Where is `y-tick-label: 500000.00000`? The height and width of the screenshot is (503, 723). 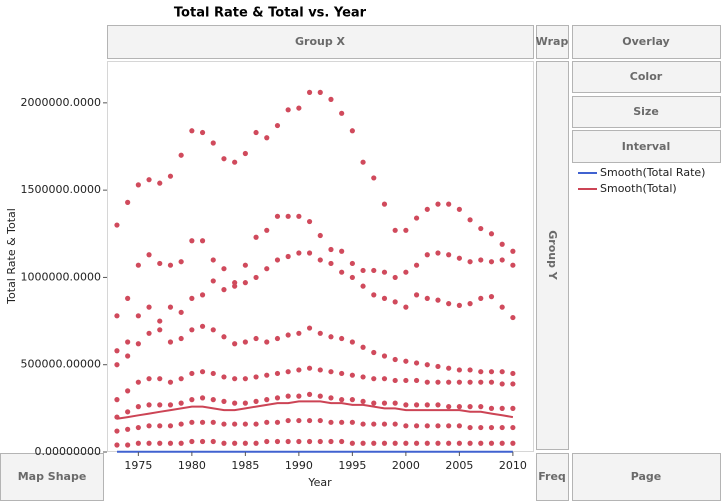 y-tick-label: 500000.00000 is located at coordinates (61, 364).